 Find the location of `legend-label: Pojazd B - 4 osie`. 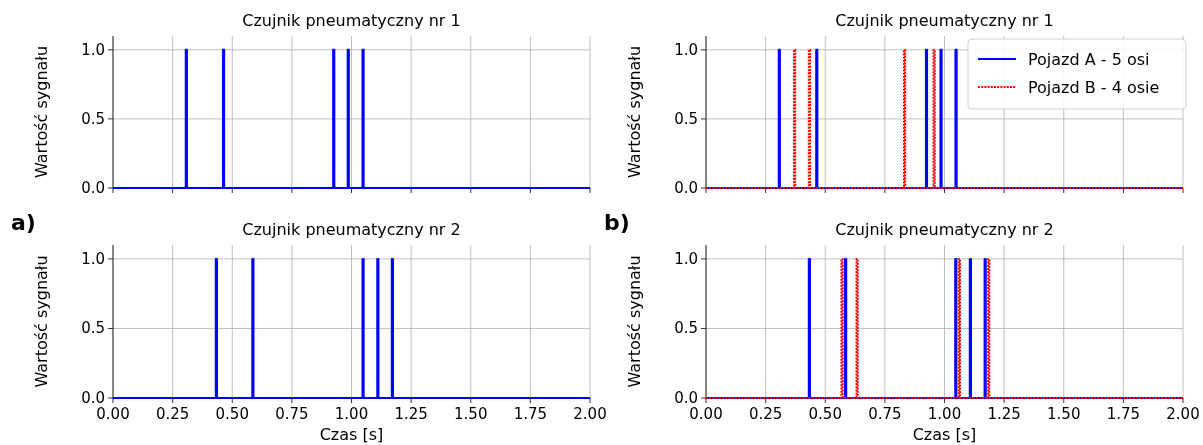

legend-label: Pojazd B - 4 osie is located at coordinates (1094, 87).